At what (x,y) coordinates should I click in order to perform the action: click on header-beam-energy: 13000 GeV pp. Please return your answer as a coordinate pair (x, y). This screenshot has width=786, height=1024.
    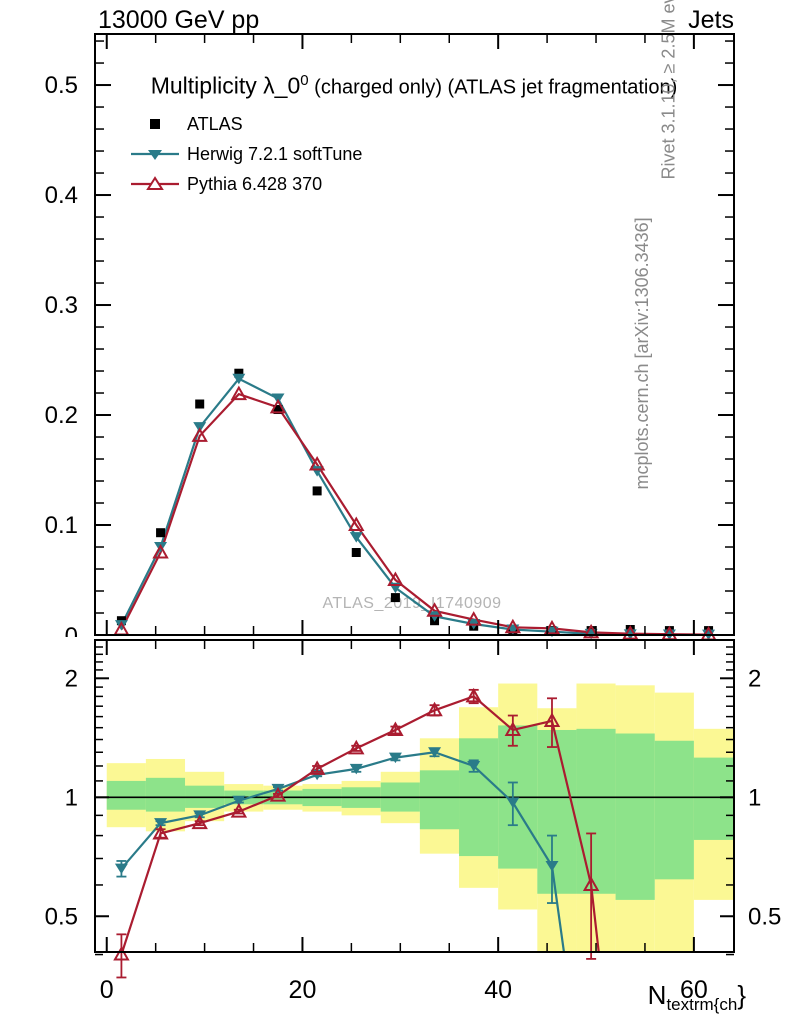
    Looking at the image, I should click on (179, 20).